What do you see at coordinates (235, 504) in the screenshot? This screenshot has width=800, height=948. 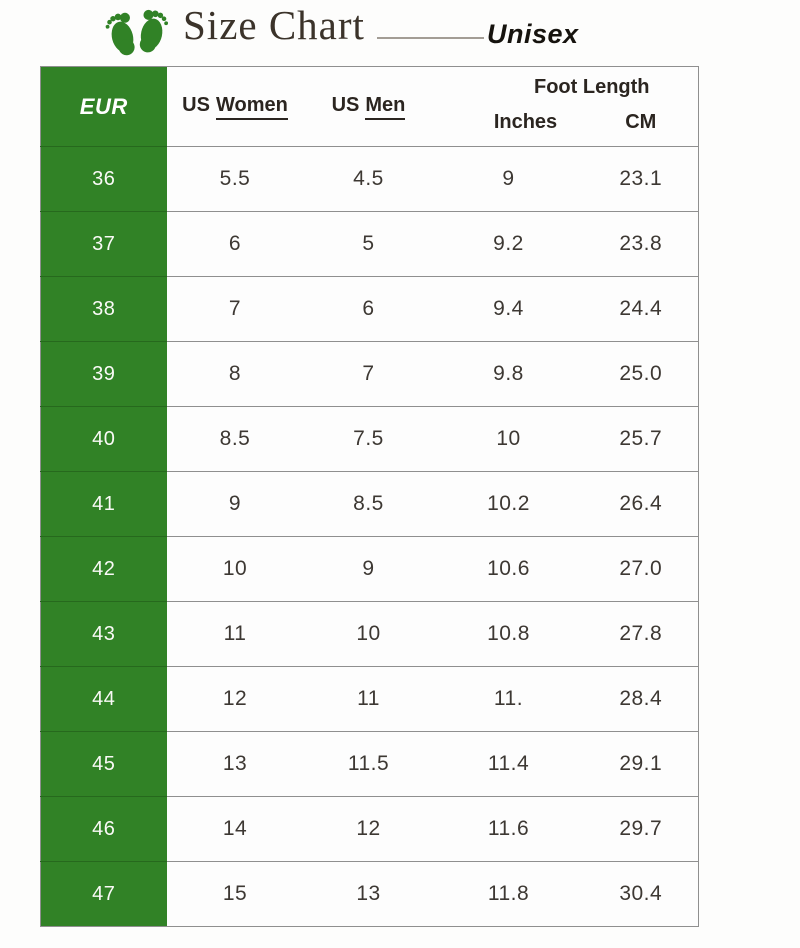 I see `cell-us-women: 9` at bounding box center [235, 504].